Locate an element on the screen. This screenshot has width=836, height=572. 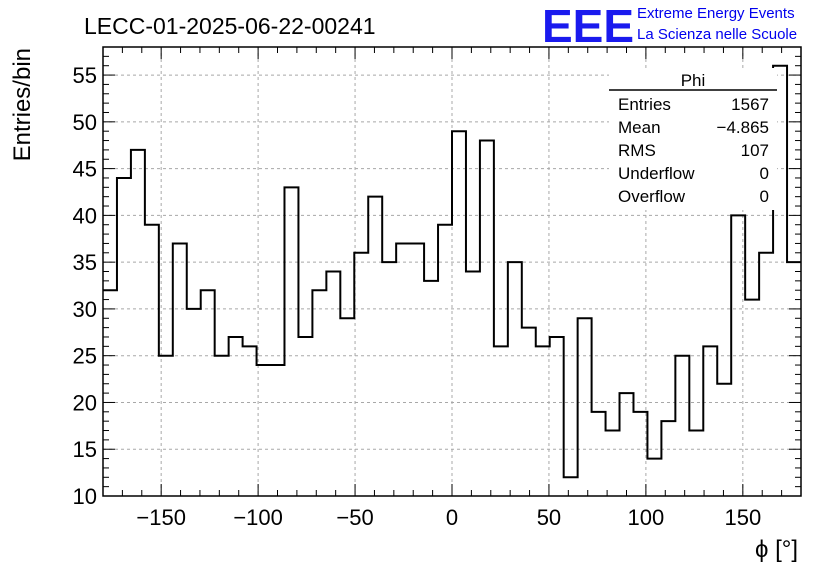
chart-title: LECC-01-2025-06-22-00241 is located at coordinates (230, 26).